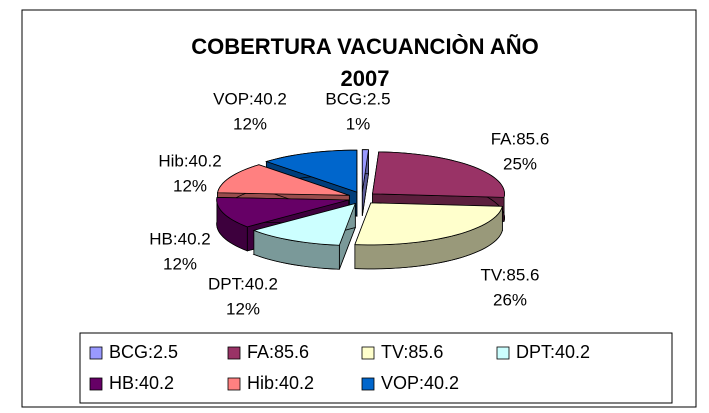  What do you see at coordinates (243, 283) in the screenshot?
I see `data-label: DPT:40.2` at bounding box center [243, 283].